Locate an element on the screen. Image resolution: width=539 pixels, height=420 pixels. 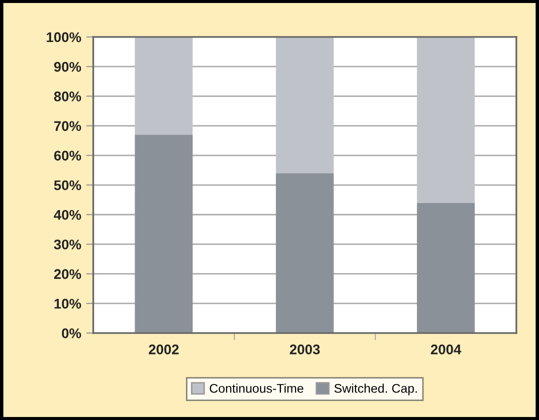
y-tick-label: 40% is located at coordinates (68, 215).